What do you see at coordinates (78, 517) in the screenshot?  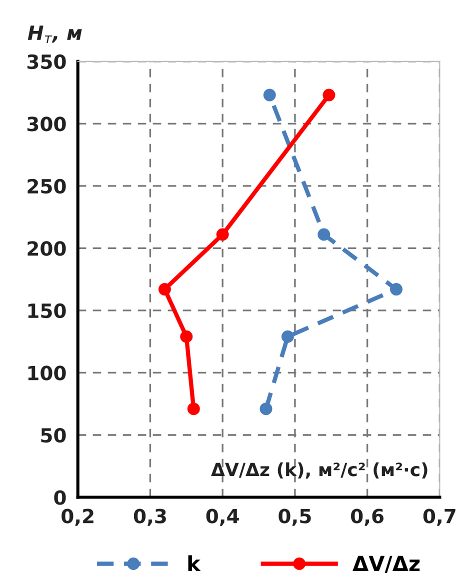 I see `x-tick-label: 0,2` at bounding box center [78, 517].